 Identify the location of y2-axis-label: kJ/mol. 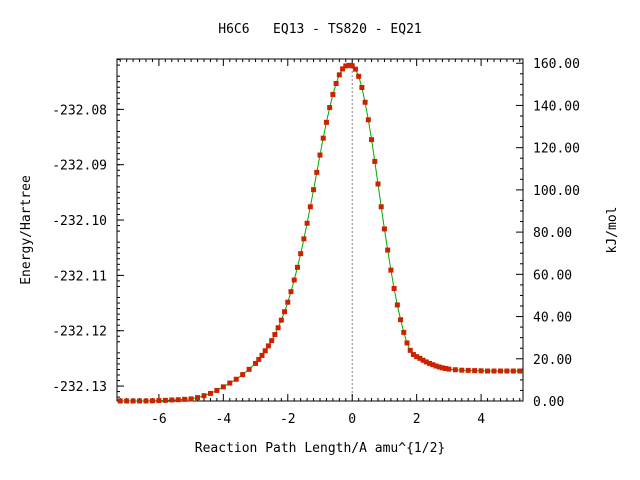
(612, 230).